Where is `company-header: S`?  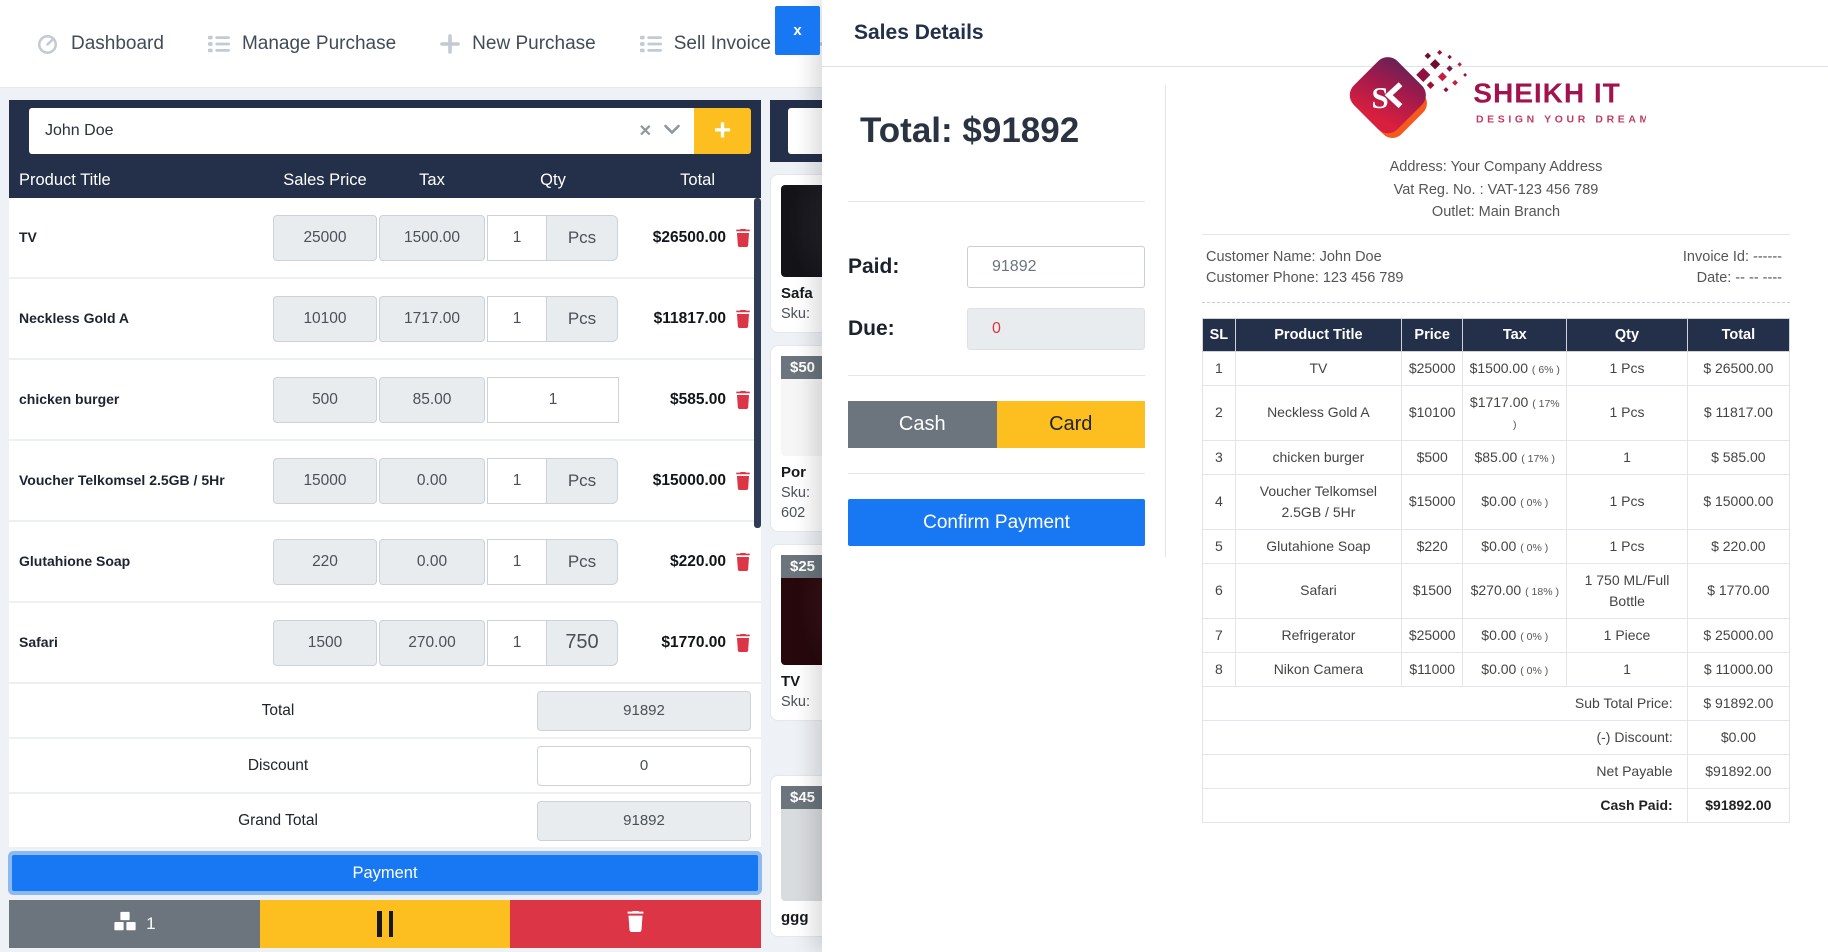
company-header: S is located at coordinates (1496, 140).